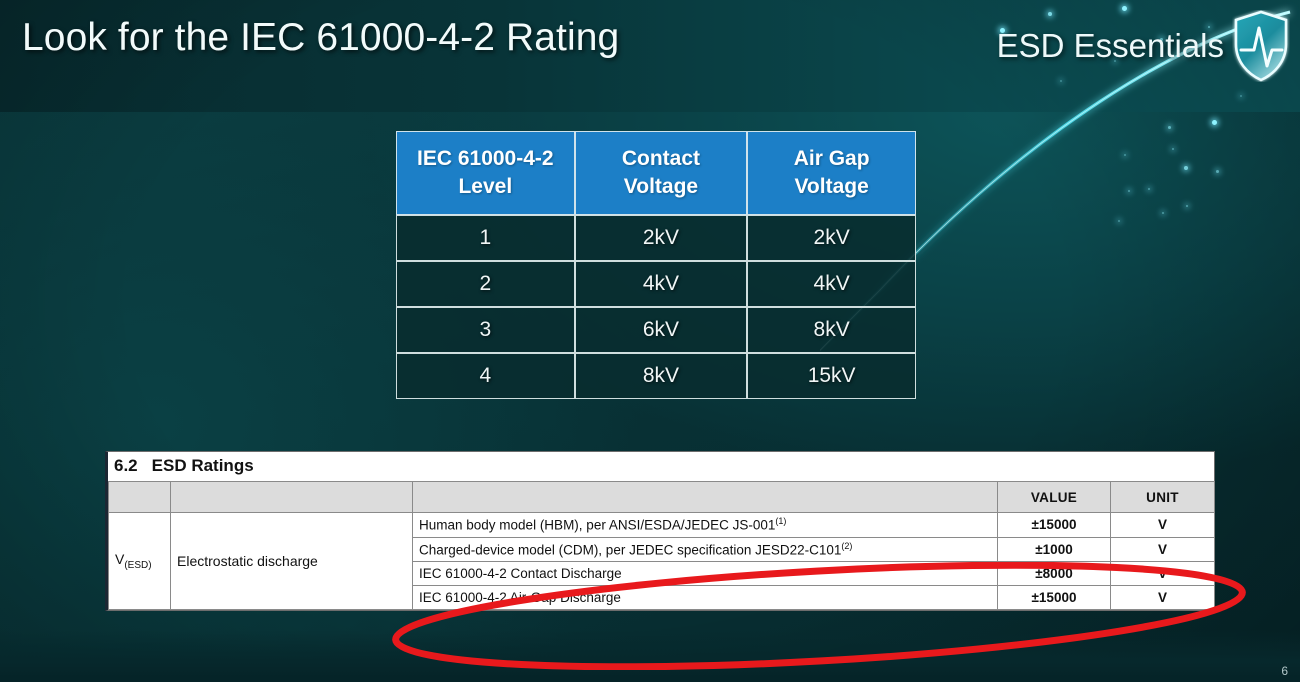 Image resolution: width=1300 pixels, height=682 pixels. I want to click on datasheet-section-heading: 6.2 ESD Ratings, so click(661, 466).